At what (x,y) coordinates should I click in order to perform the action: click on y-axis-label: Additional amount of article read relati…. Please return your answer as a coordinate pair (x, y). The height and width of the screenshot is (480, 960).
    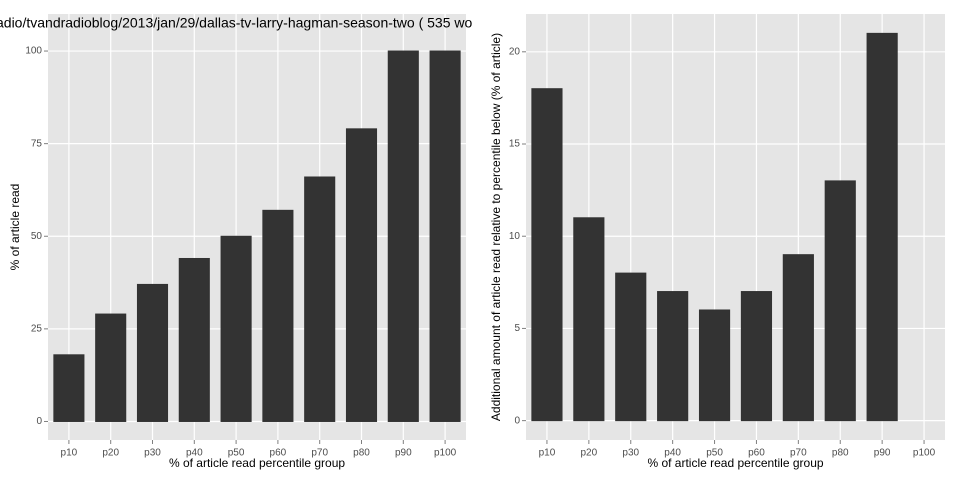
    Looking at the image, I should click on (496, 227).